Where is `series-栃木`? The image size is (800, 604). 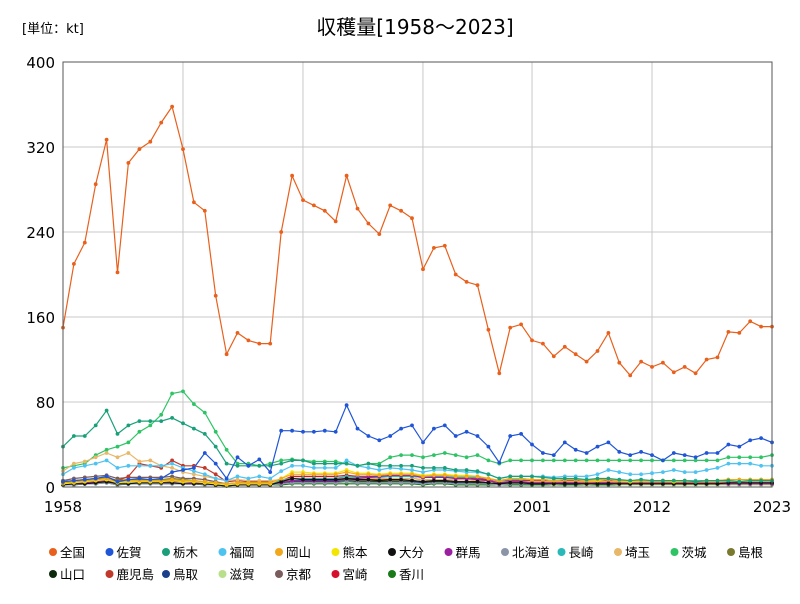 series-栃木 is located at coordinates (417, 446).